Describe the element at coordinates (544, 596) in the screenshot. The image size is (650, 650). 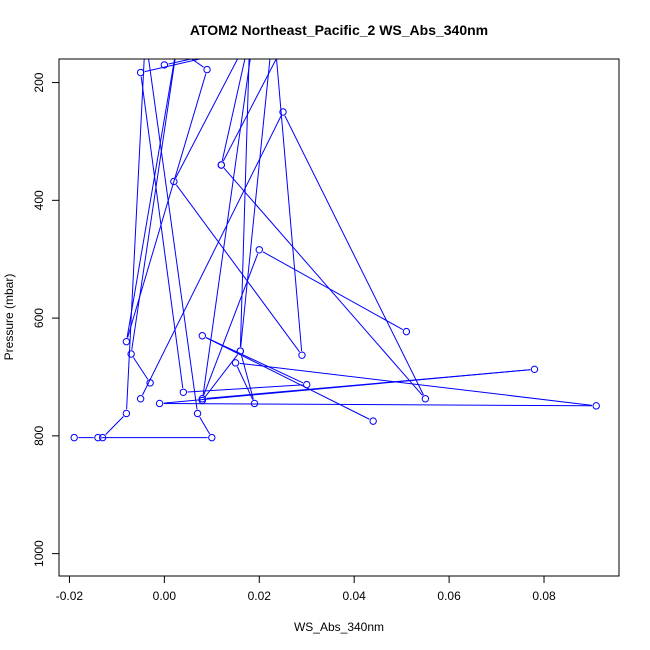
I see `x-tick-label: 0.08` at that location.